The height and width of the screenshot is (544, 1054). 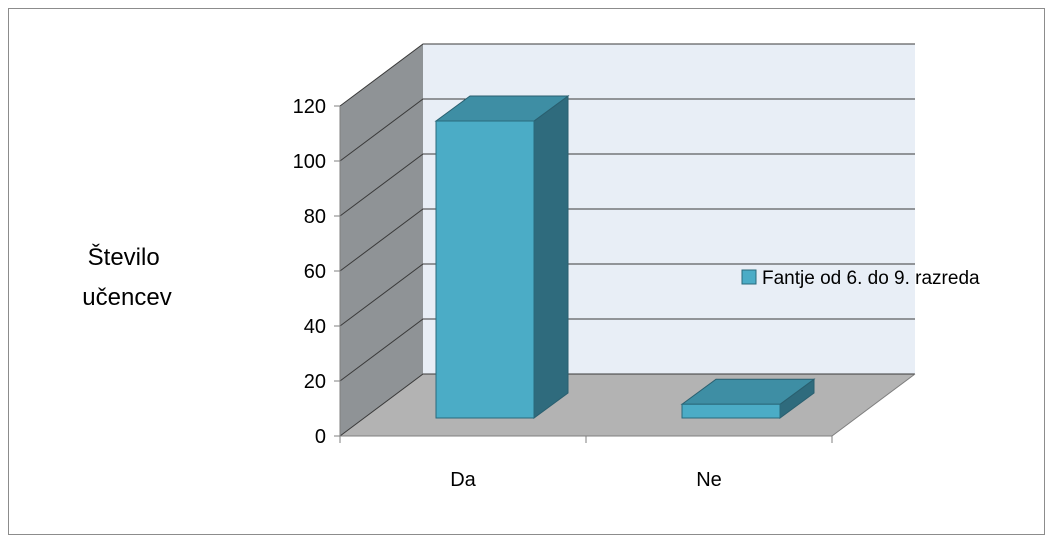 I want to click on y-tick-label-1: 20, so click(x=315, y=382).